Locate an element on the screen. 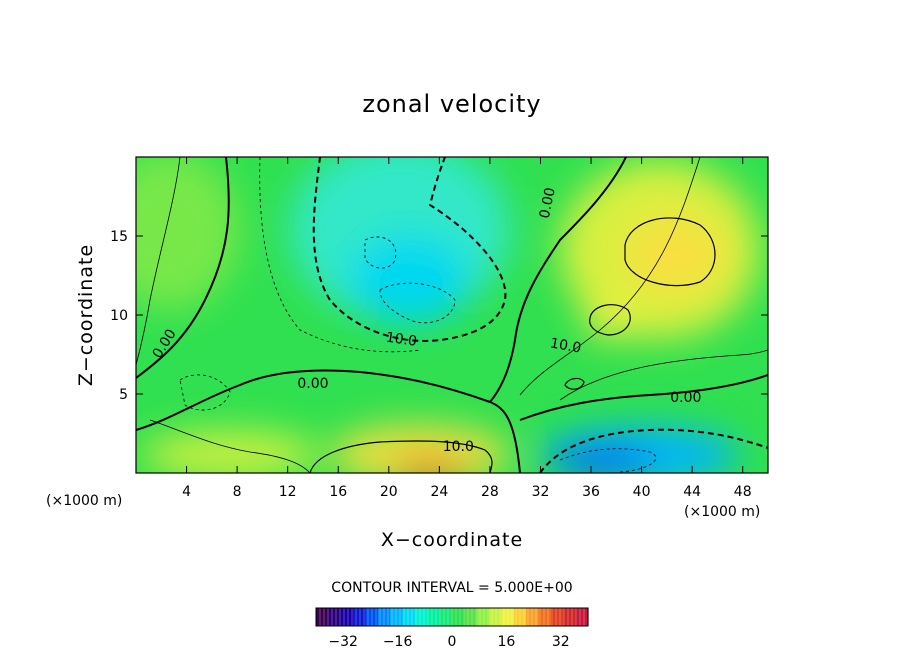 The image size is (904, 654). field-region-bottom-left is located at coordinates (230, 451).